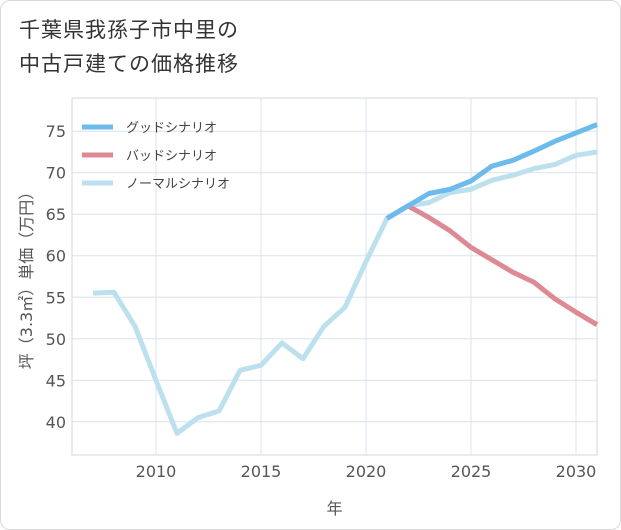 The height and width of the screenshot is (530, 621). What do you see at coordinates (334, 508) in the screenshot?
I see `x-axis-label: 年` at bounding box center [334, 508].